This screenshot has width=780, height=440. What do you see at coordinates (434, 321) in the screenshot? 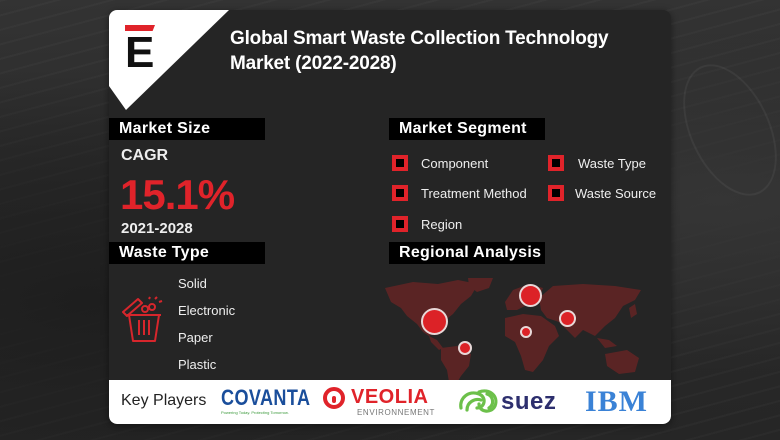
I see `region-bubble-north-america` at bounding box center [434, 321].